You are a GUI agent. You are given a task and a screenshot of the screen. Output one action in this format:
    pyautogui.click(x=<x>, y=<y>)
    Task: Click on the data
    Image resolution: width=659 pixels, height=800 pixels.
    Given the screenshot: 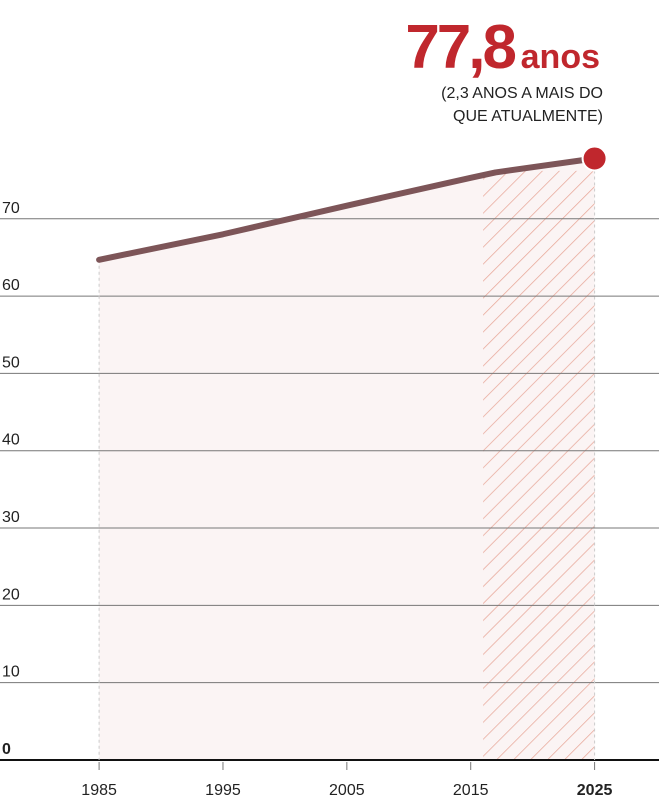 What is the action you would take?
    pyautogui.click(x=352, y=204)
    